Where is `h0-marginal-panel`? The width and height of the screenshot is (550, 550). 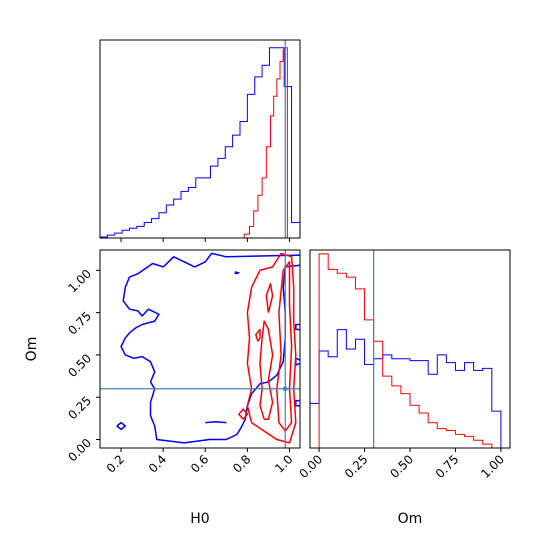 h0-marginal-panel is located at coordinates (200, 140).